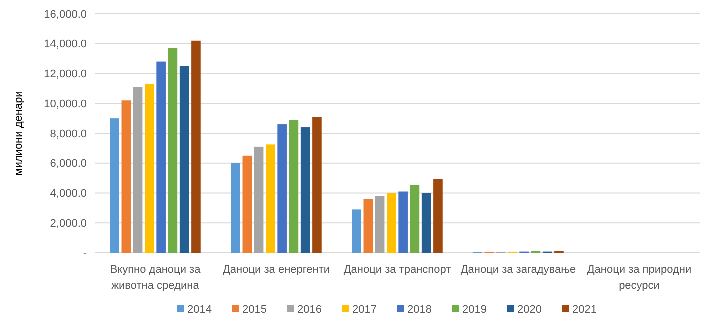 This screenshot has width=713, height=330. I want to click on legend-label: 2015, so click(254, 310).